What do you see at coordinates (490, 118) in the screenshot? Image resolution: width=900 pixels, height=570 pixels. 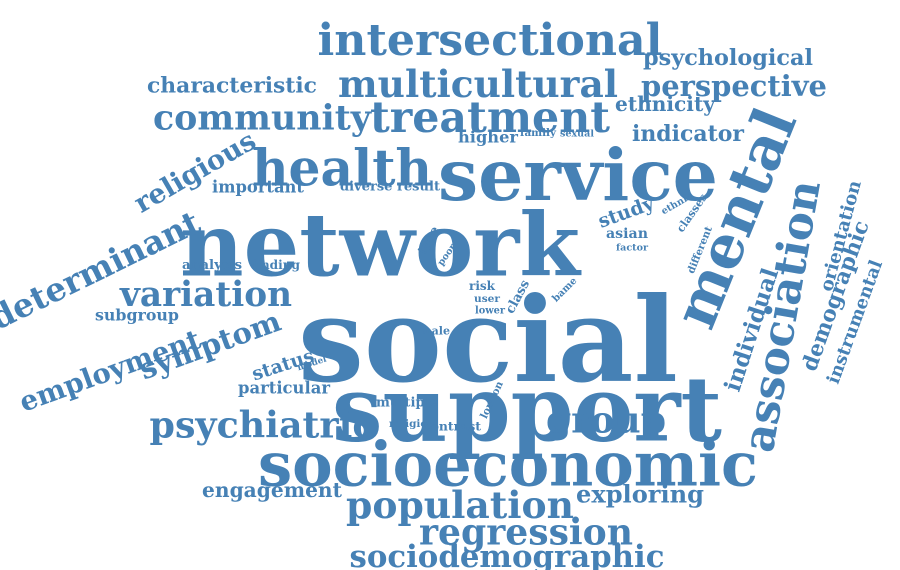 I see `word-treatment: treatment` at bounding box center [490, 118].